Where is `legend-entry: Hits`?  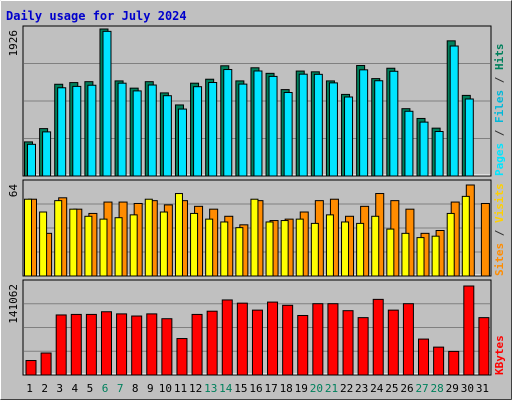 legend-entry: Hits is located at coordinates (499, 57).